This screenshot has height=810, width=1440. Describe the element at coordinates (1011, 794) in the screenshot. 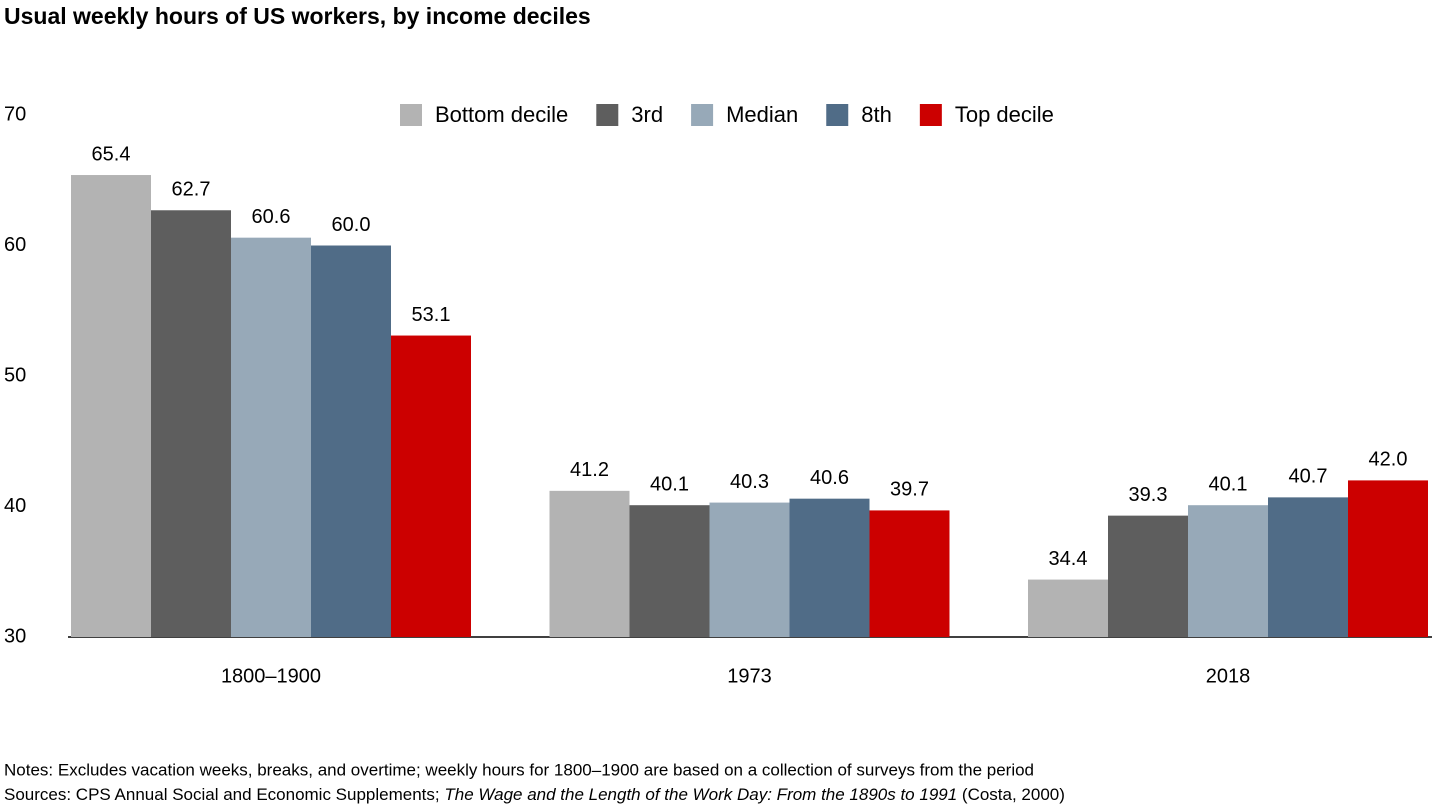

I see `sources-text: (Costa, 2000)` at that location.